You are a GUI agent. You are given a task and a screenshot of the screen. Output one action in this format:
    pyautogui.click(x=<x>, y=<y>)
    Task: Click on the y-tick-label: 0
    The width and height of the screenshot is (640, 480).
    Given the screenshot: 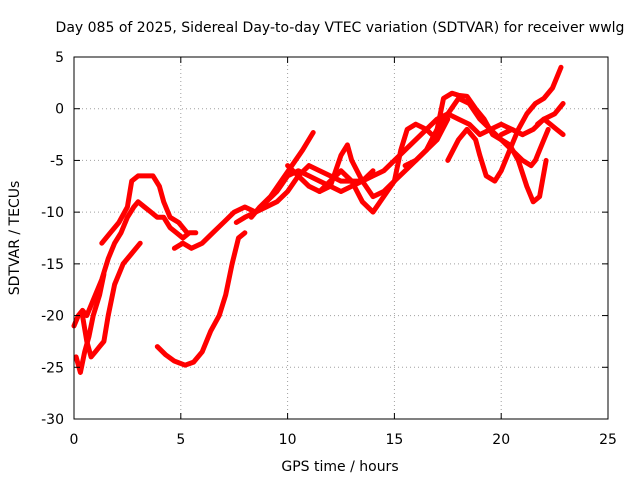 What is the action you would take?
    pyautogui.click(x=59, y=110)
    